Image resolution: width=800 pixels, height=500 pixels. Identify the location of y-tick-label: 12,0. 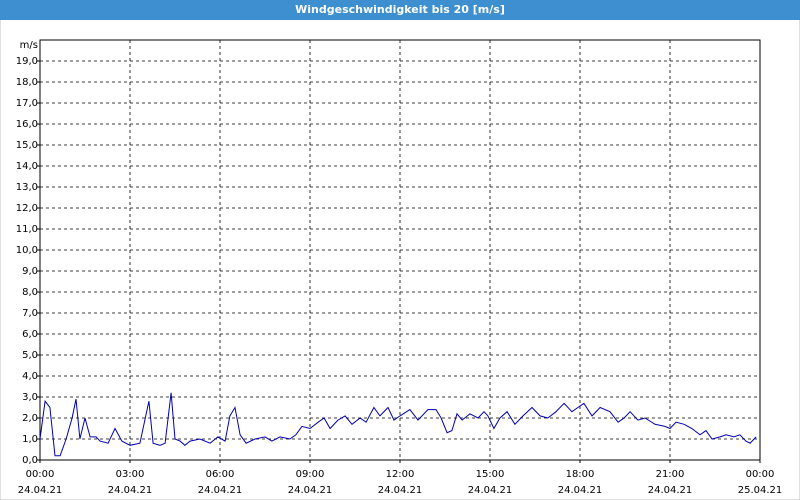
(27, 208).